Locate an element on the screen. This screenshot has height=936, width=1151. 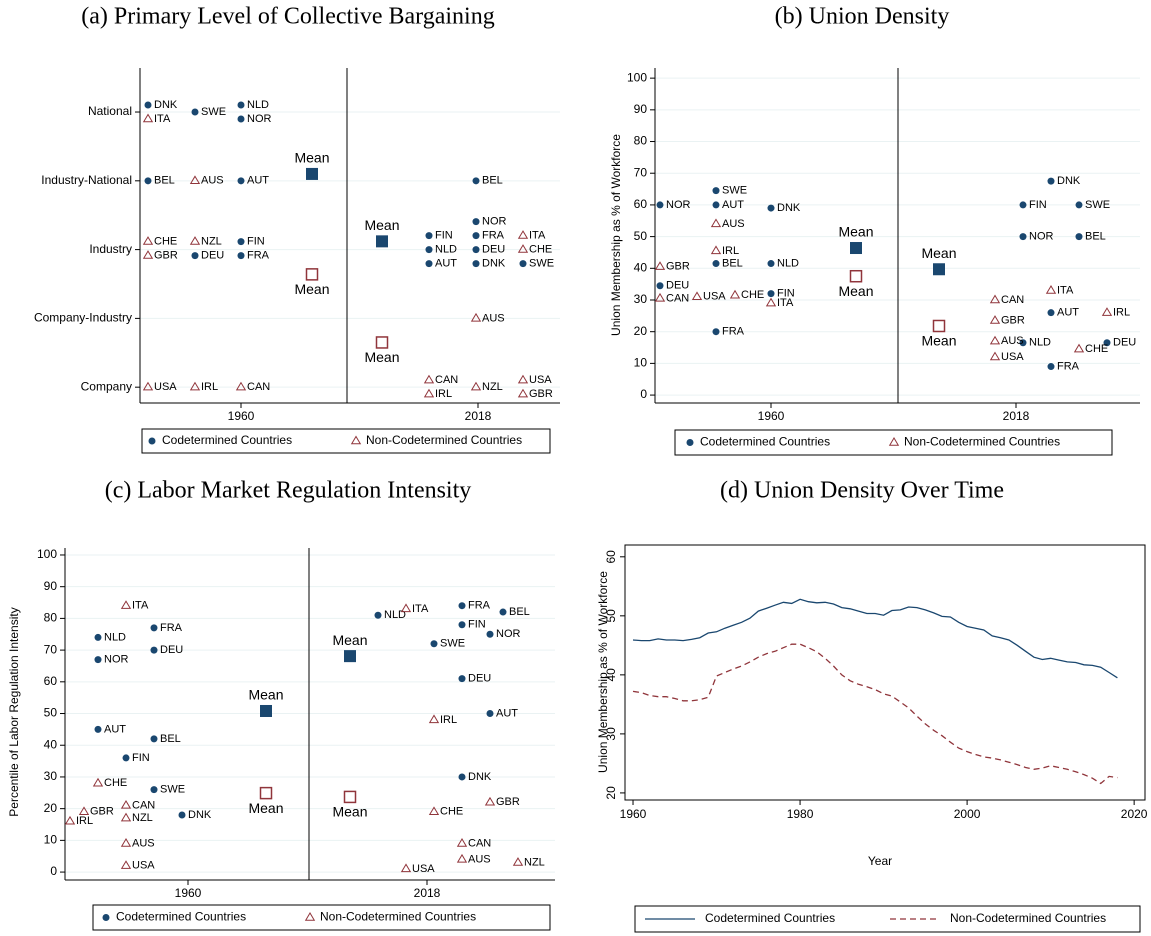
country-label: NLD is located at coordinates (395, 615).